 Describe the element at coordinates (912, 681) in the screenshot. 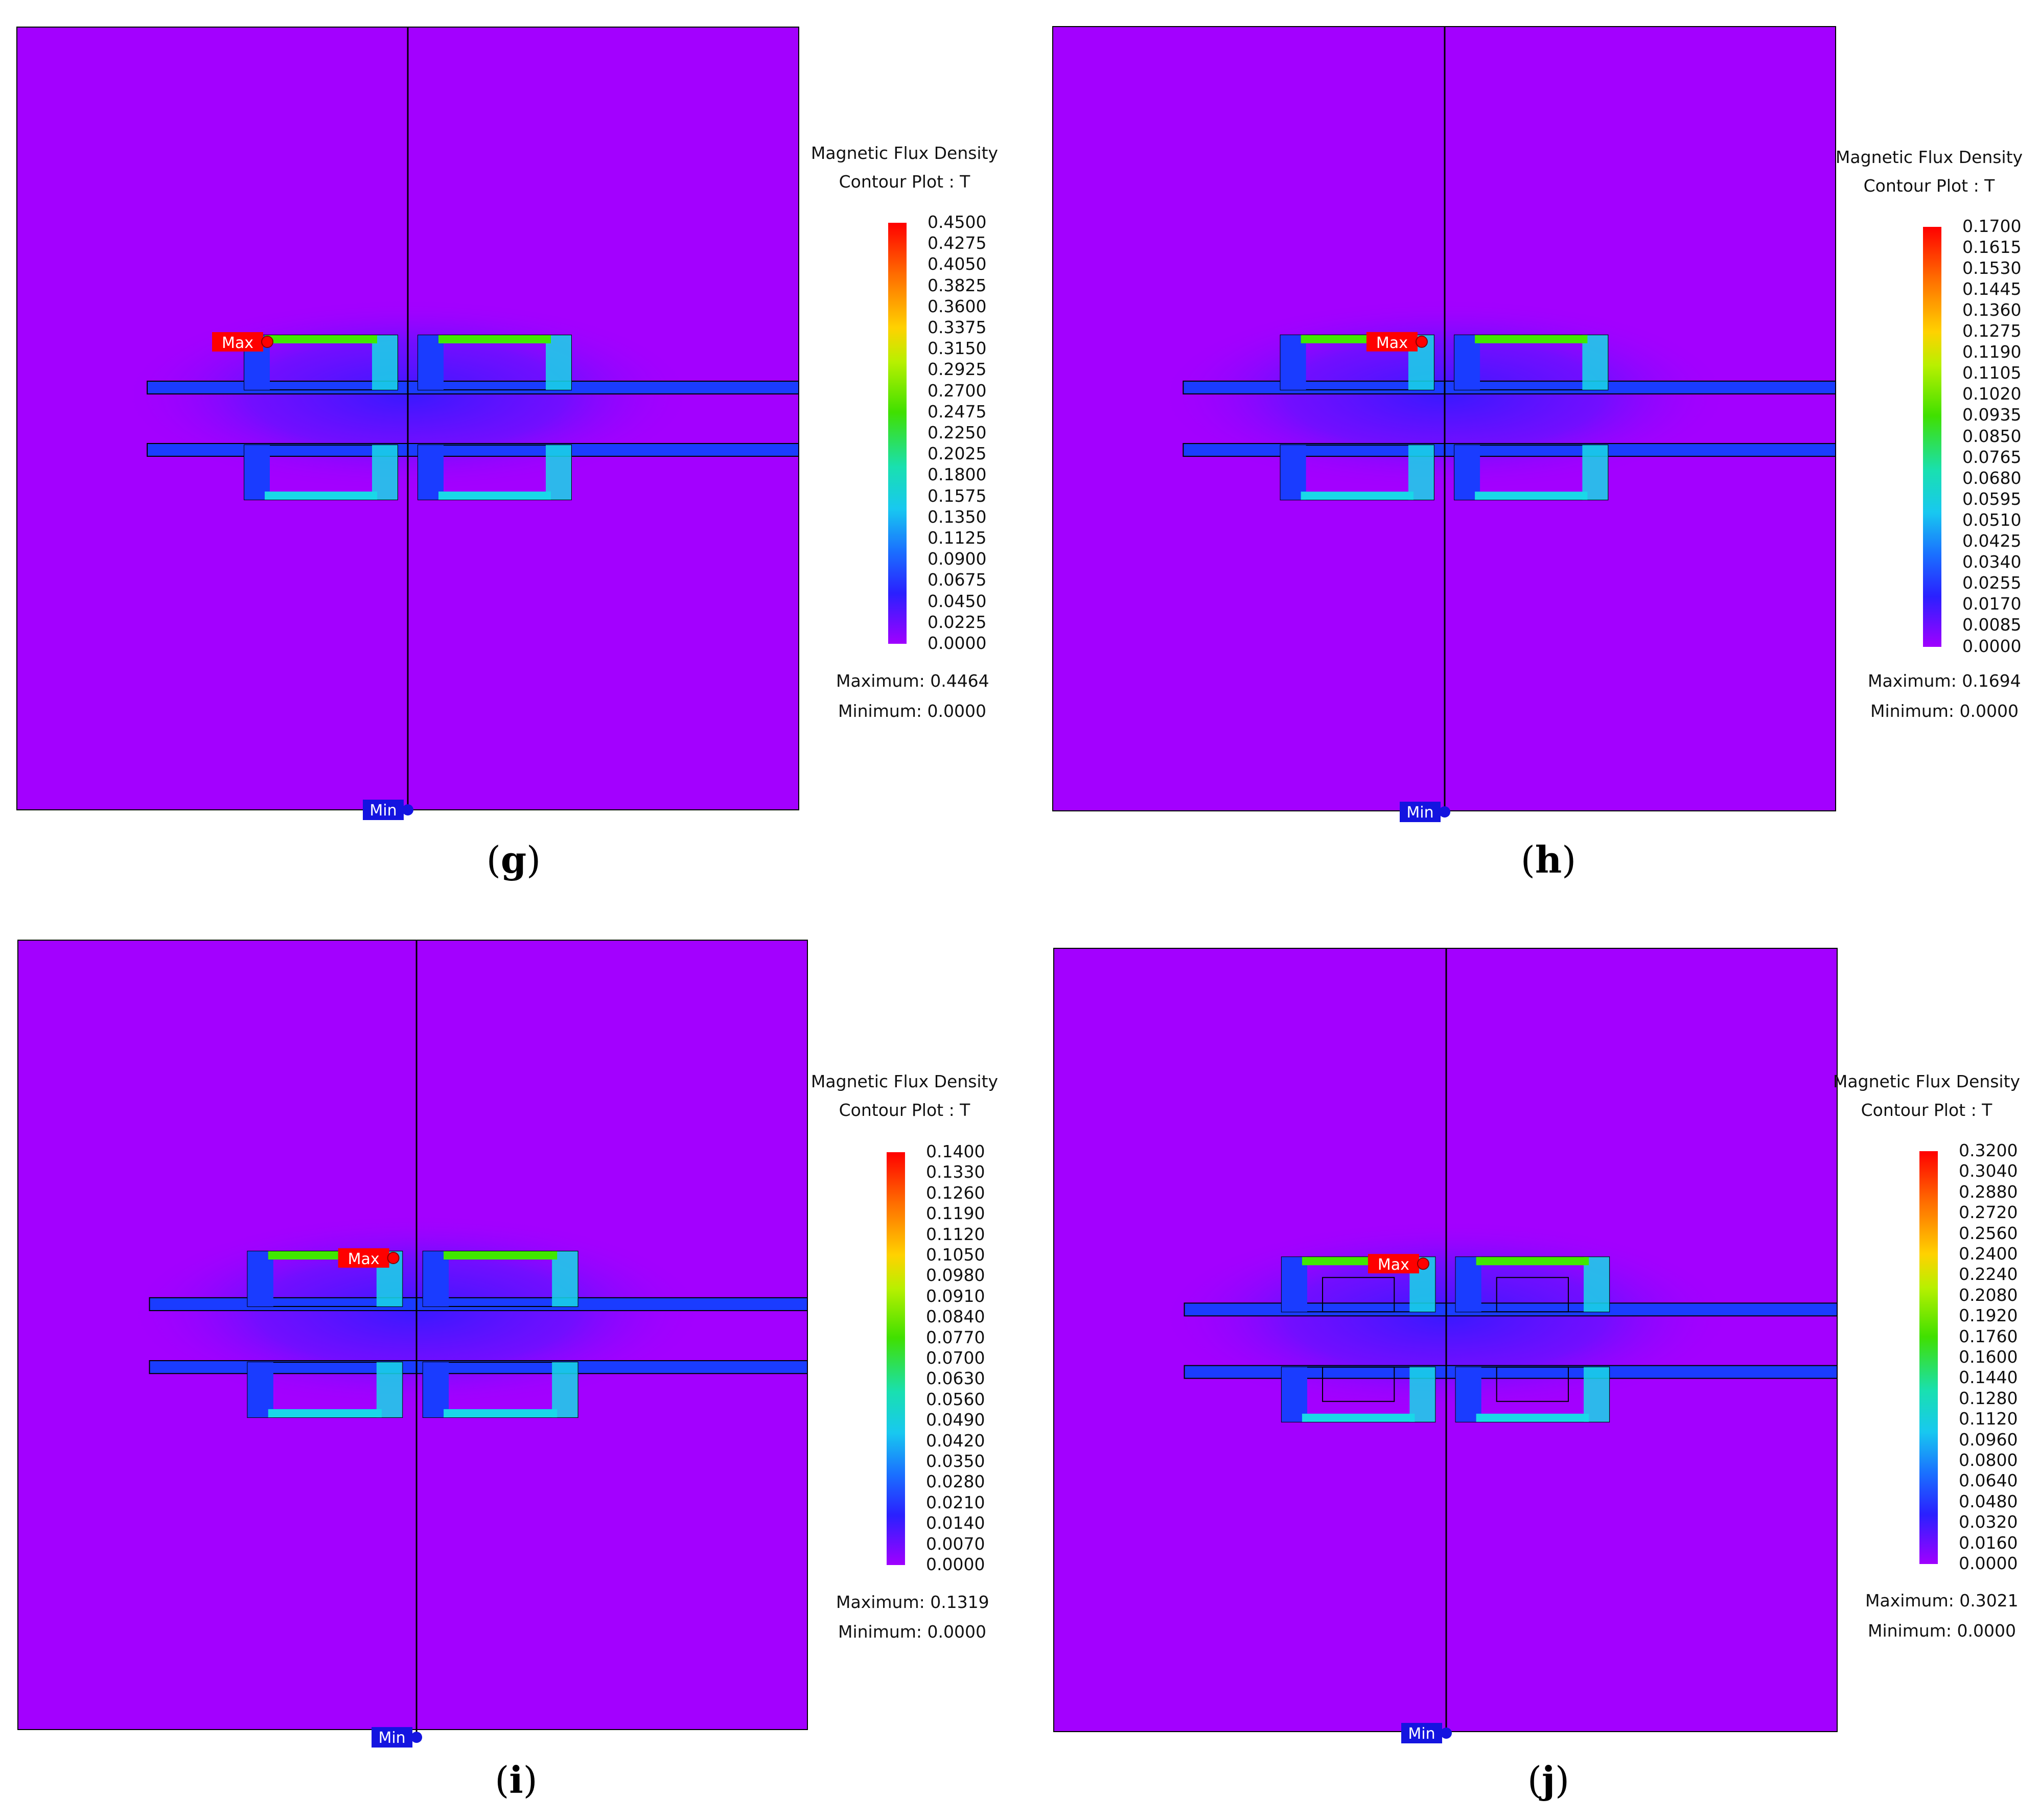

I see `maximum-readout: Maximum: 0.4464` at that location.